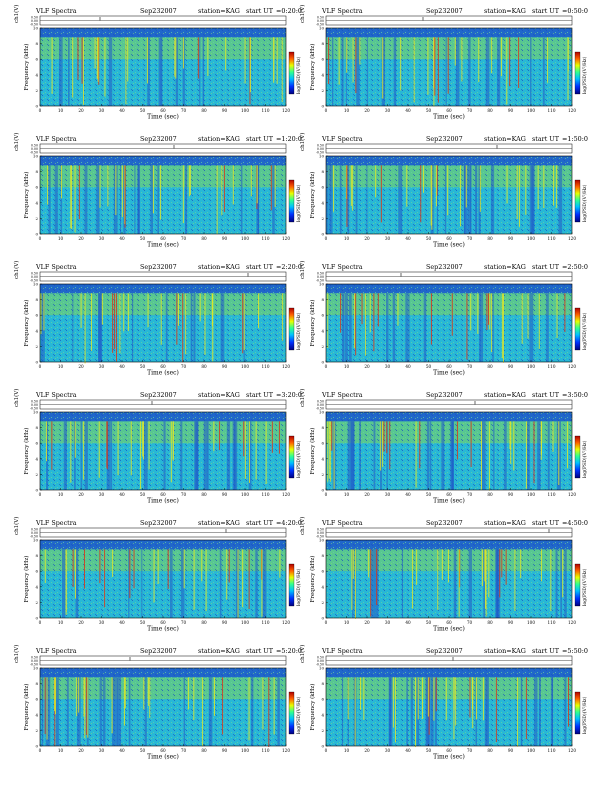 The height and width of the screenshot is (792, 612). Describe the element at coordinates (470, 494) in the screenshot. I see `x-tick-label: 70` at that location.